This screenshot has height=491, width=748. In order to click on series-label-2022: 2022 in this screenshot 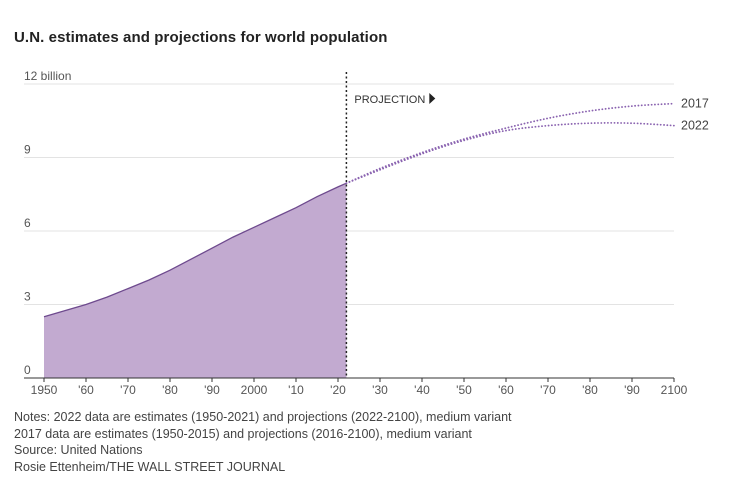, I will do `click(695, 126)`.